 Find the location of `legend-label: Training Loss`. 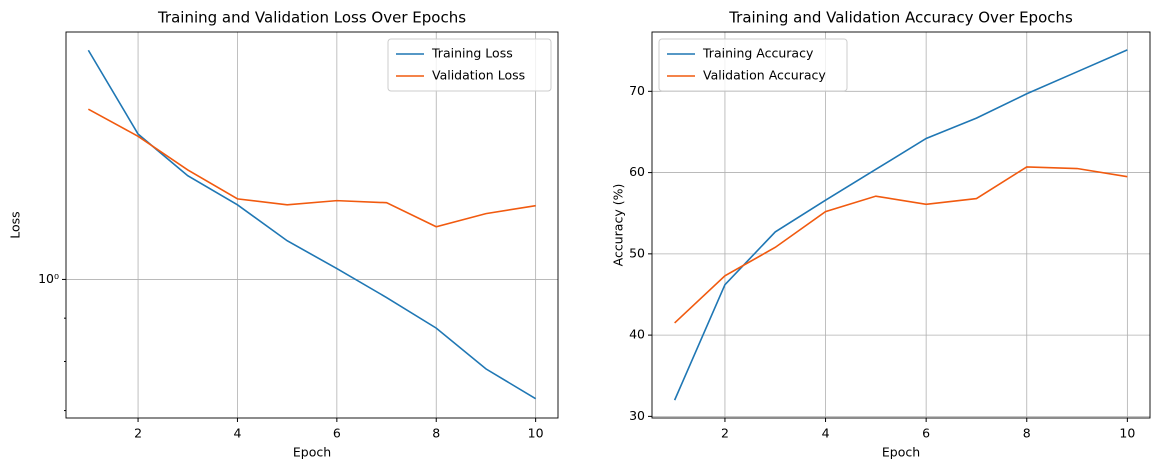

legend-label: Training Loss is located at coordinates (472, 53).